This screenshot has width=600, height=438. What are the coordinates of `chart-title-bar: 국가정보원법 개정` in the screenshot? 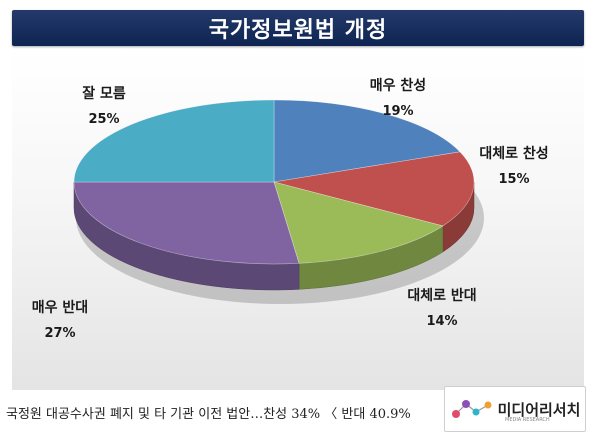 It's located at (298, 28).